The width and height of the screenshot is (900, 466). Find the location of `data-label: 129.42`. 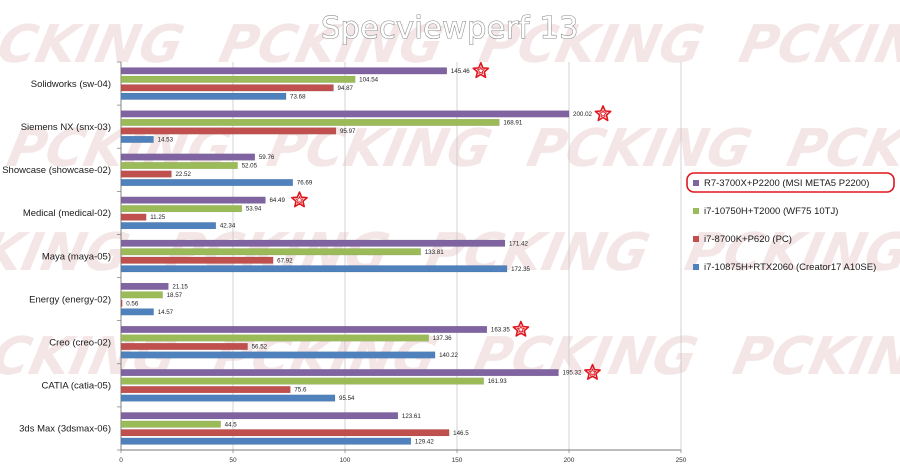

data-label: 129.42 is located at coordinates (424, 441).